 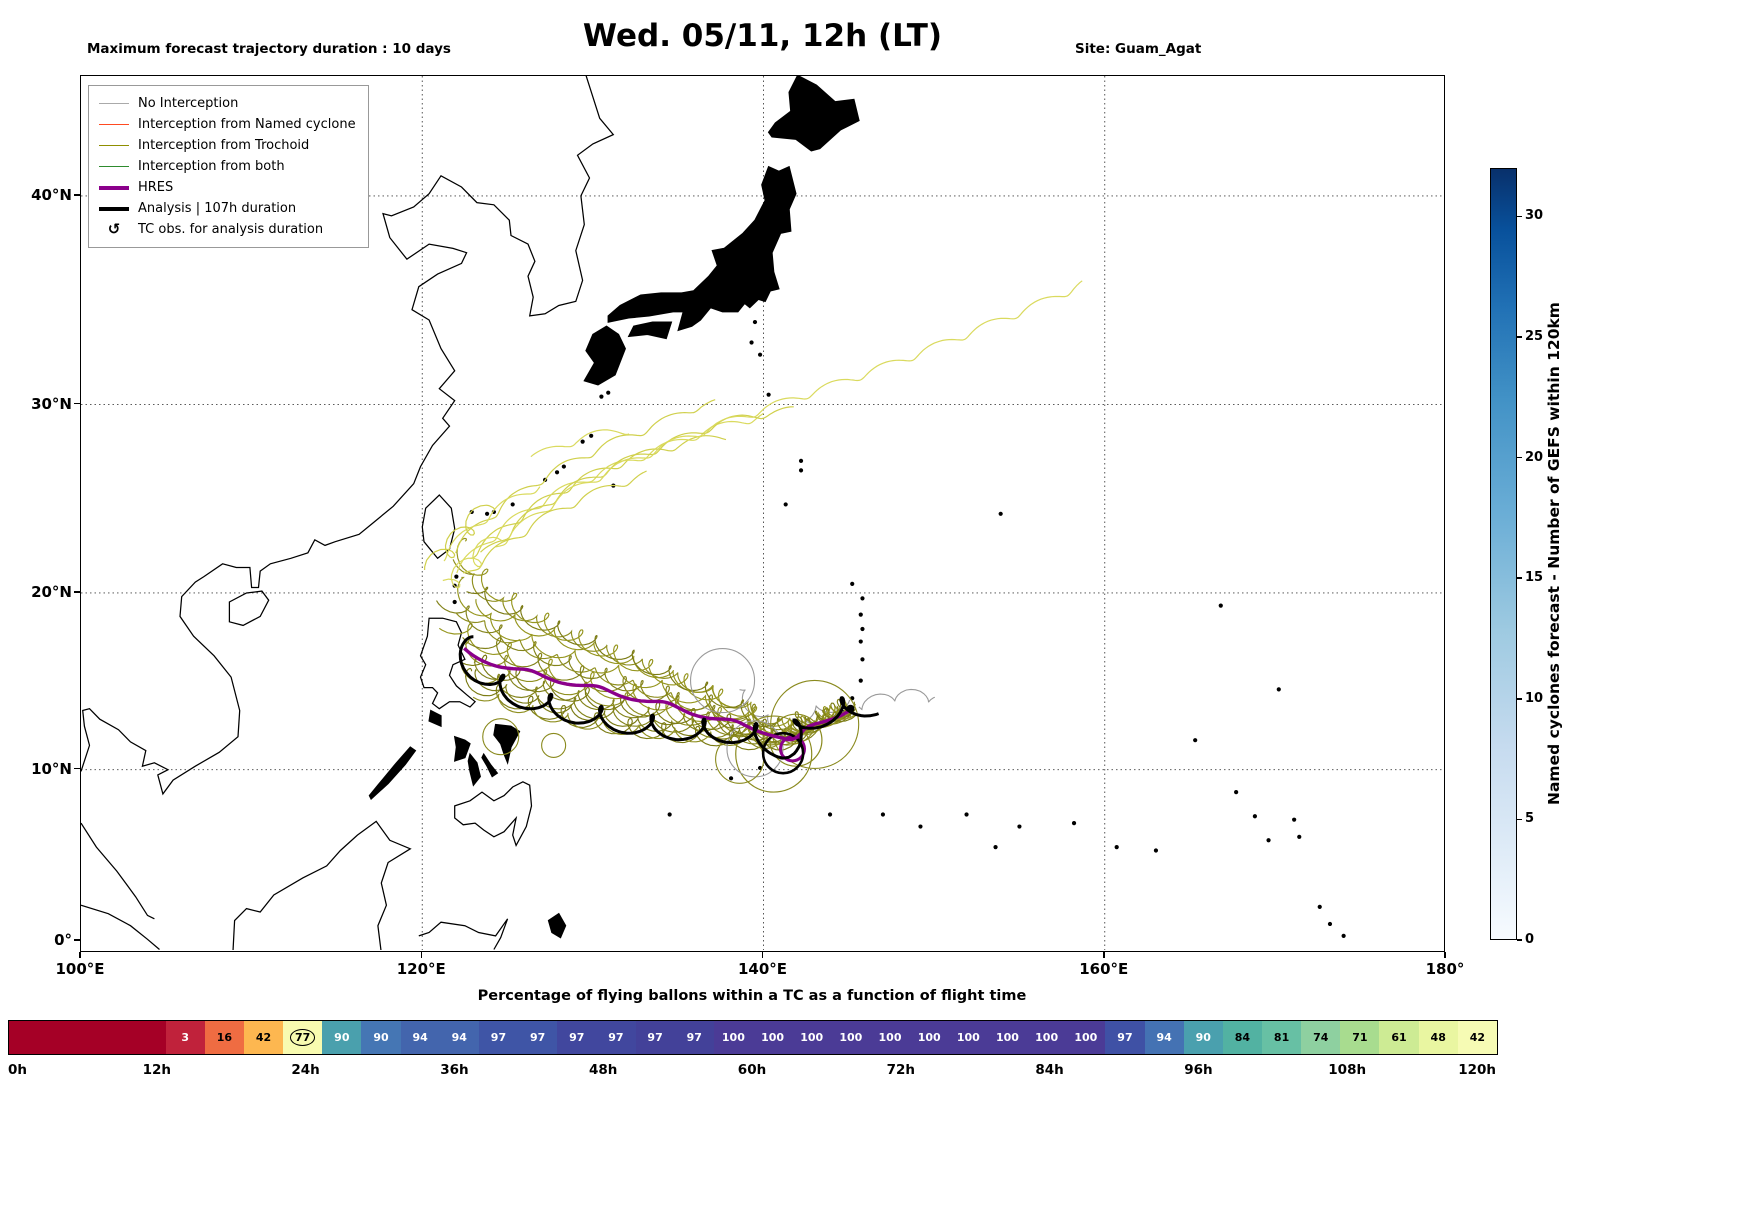 I want to click on colorbar-tick-label: 15, so click(x=1534, y=578).